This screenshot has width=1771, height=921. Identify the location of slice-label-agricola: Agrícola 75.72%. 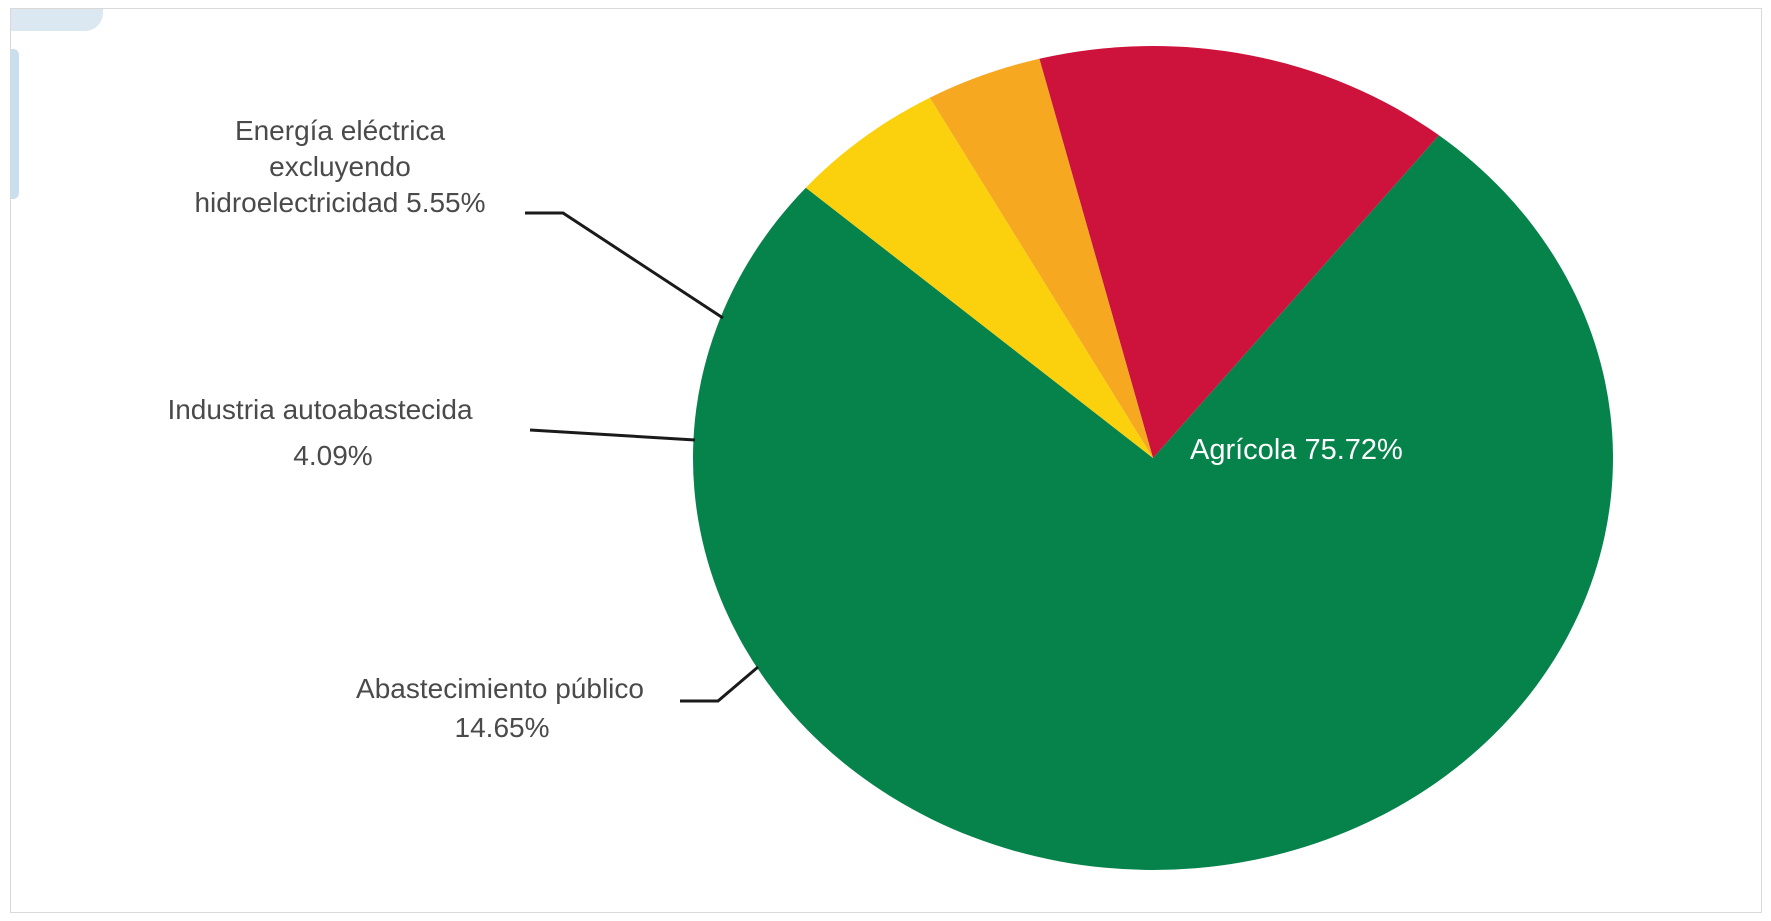
(1296, 450).